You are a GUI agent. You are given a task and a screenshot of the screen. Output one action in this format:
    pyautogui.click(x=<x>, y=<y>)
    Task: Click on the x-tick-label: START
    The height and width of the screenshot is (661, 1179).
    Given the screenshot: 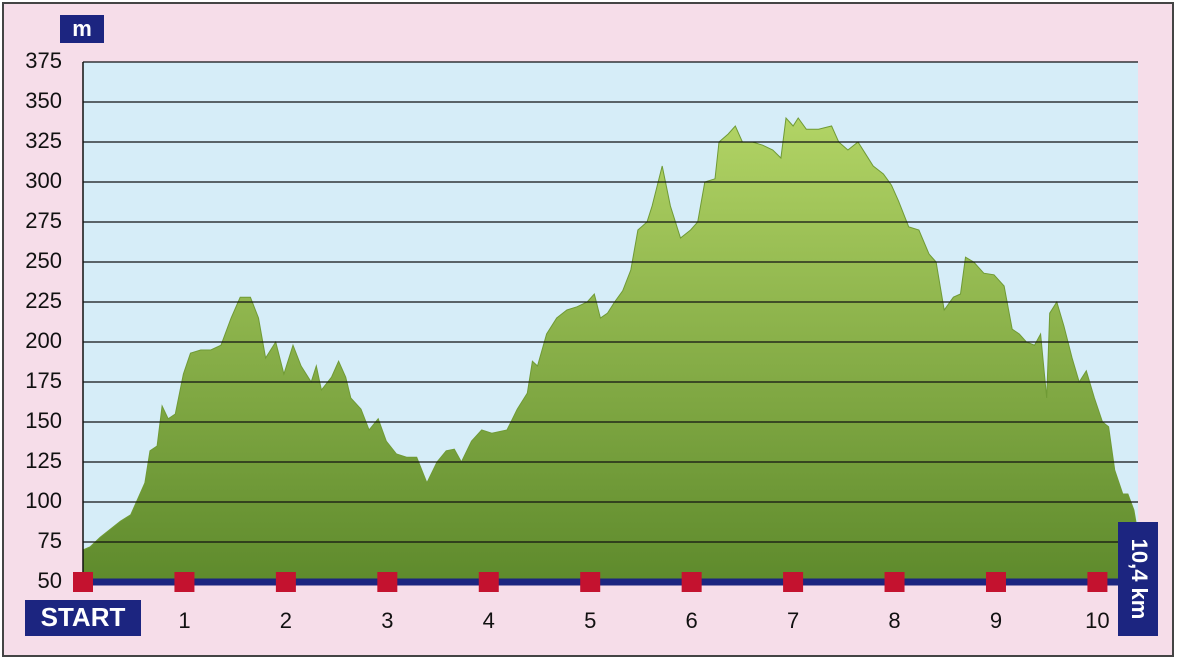 What is the action you would take?
    pyautogui.click(x=83, y=617)
    